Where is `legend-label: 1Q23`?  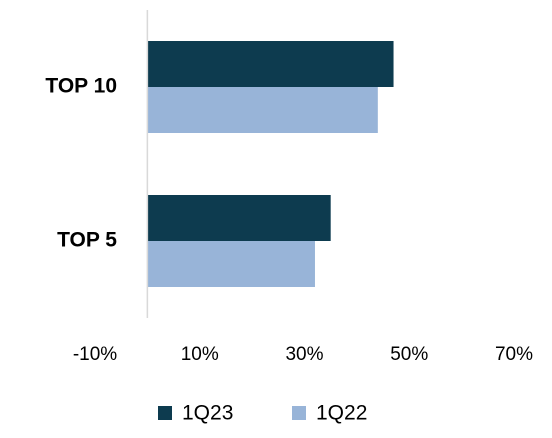 legend-label: 1Q23 is located at coordinates (207, 413).